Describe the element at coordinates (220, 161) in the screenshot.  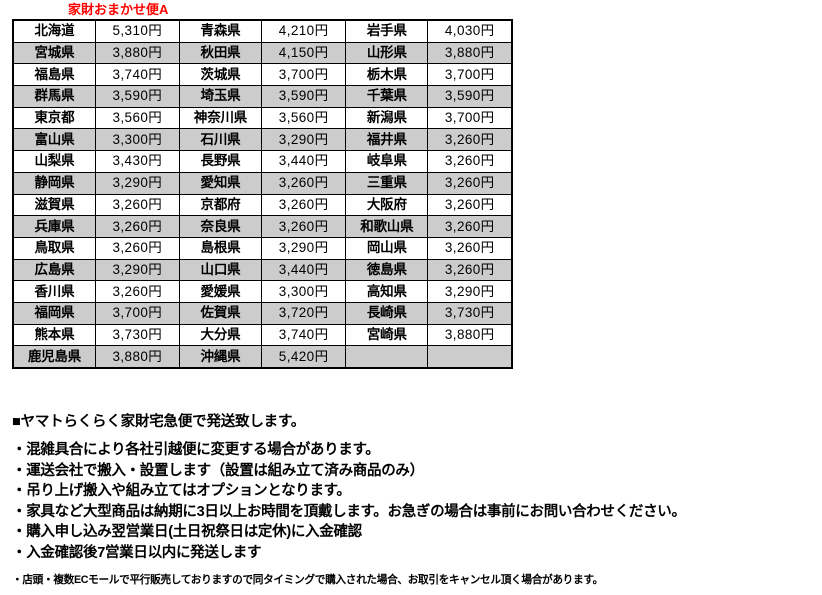
I see `prefecture-cell: 長野県` at that location.